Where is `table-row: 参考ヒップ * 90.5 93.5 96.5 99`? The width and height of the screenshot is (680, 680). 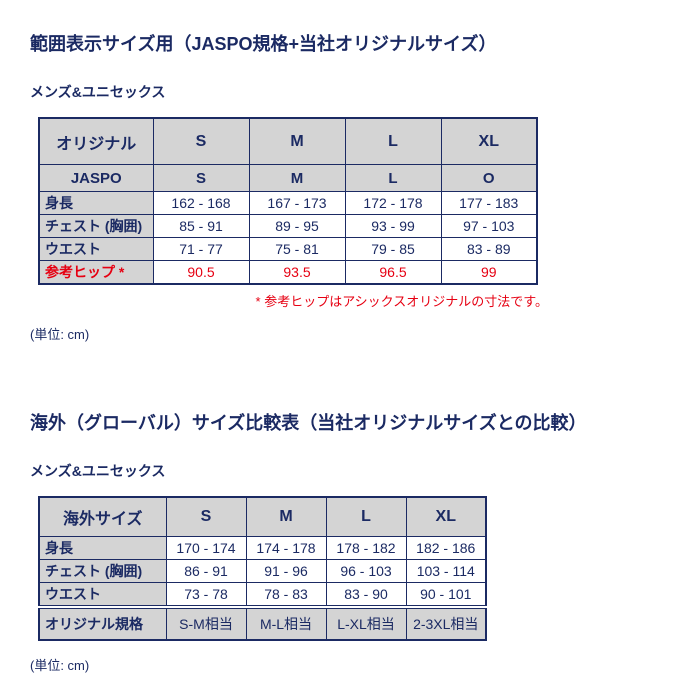
table-row: 参考ヒップ * 90.5 93.5 96.5 99 is located at coordinates (288, 272).